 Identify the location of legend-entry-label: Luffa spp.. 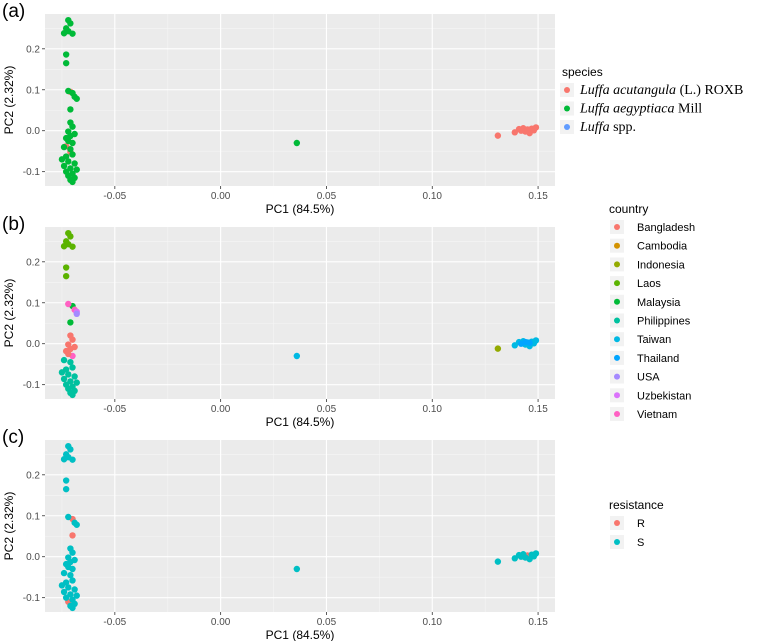
(607, 127).